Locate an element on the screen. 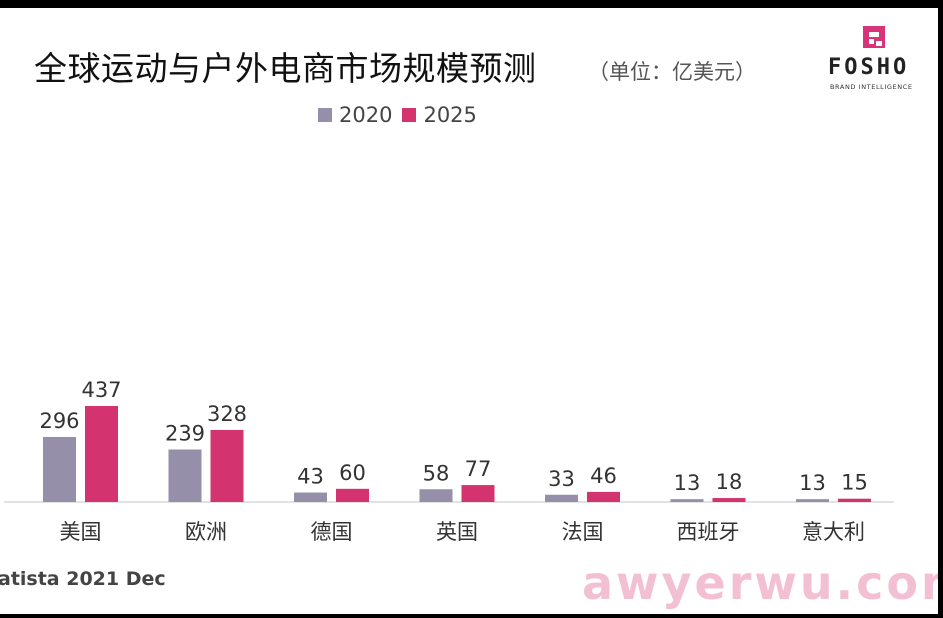  legend-label-2020: 2020 is located at coordinates (366, 115).